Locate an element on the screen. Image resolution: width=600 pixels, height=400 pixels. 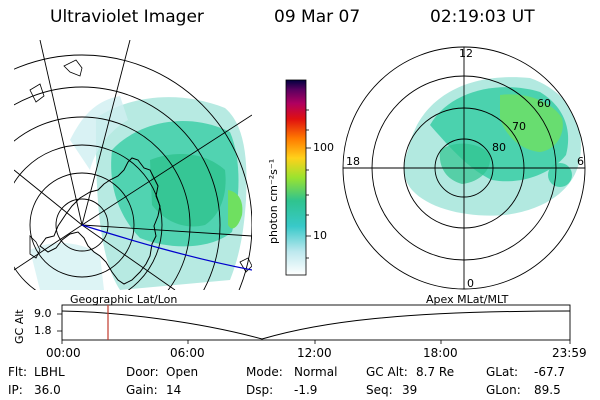
coastline is located at coordinates (100, 221).